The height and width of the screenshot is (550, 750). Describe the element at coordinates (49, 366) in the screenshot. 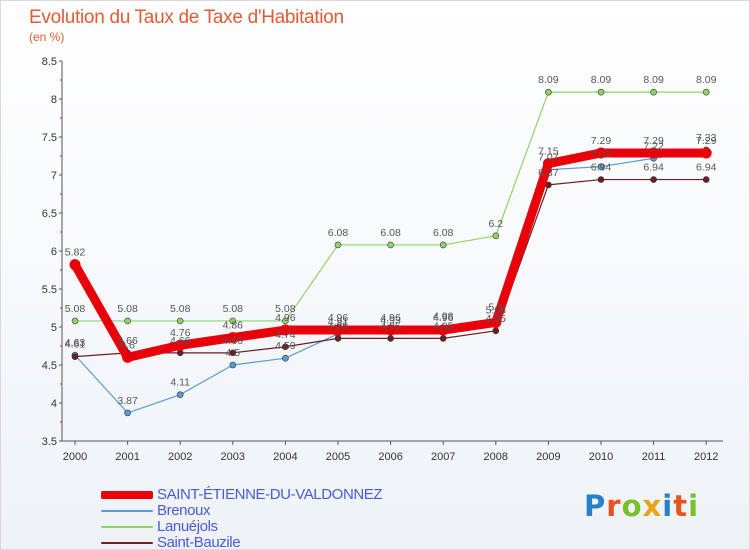

I see `y-tick-label: 4.5` at that location.